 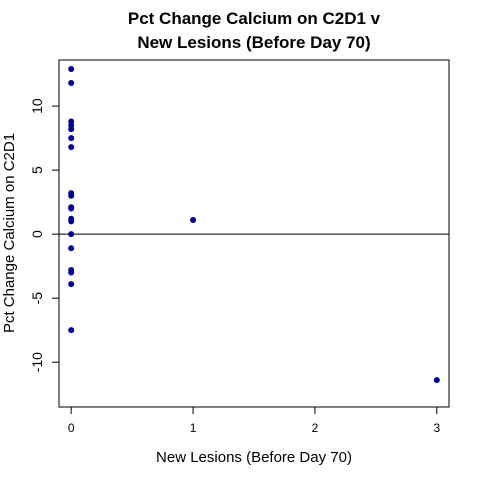 I want to click on y-axis-label: Pct Change Calcium on C2D1, so click(x=9, y=233).